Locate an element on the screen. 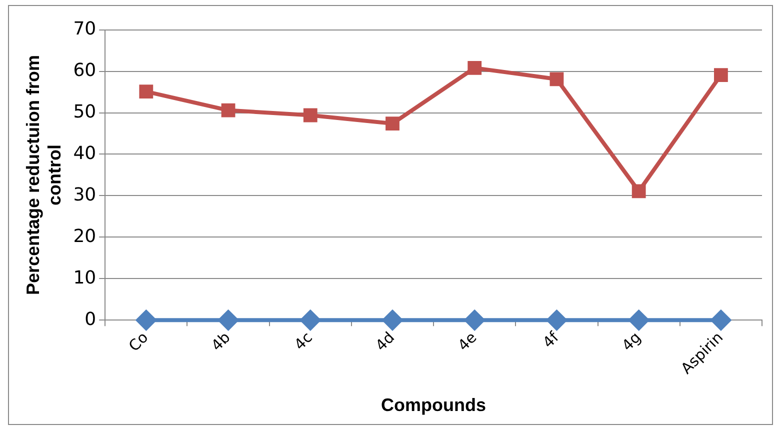 The height and width of the screenshot is (429, 777). y-tick-label: 0 is located at coordinates (90, 319).